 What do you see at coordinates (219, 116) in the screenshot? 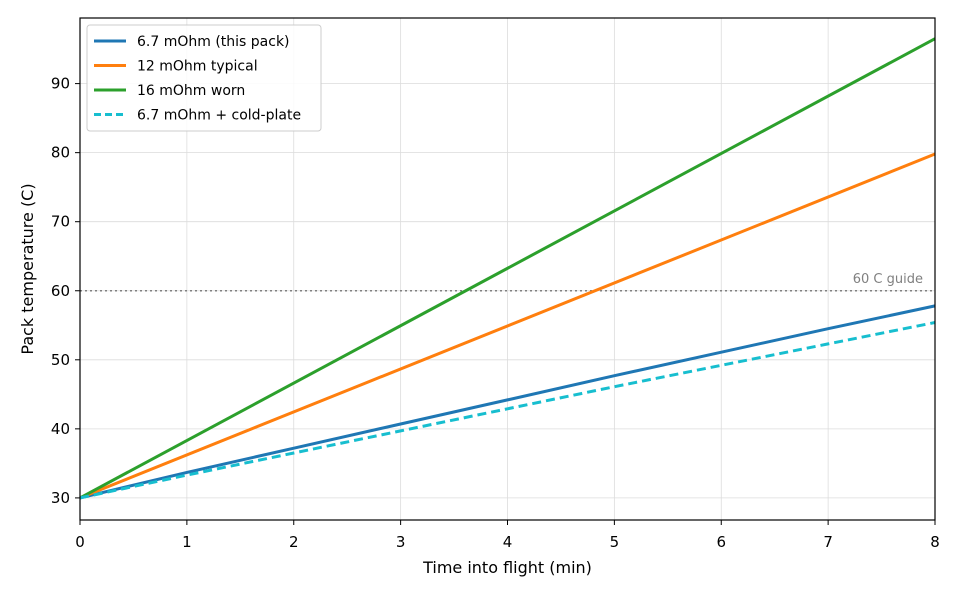
I see `legend-label: 6.7 mOhm + cold-plate` at bounding box center [219, 116].